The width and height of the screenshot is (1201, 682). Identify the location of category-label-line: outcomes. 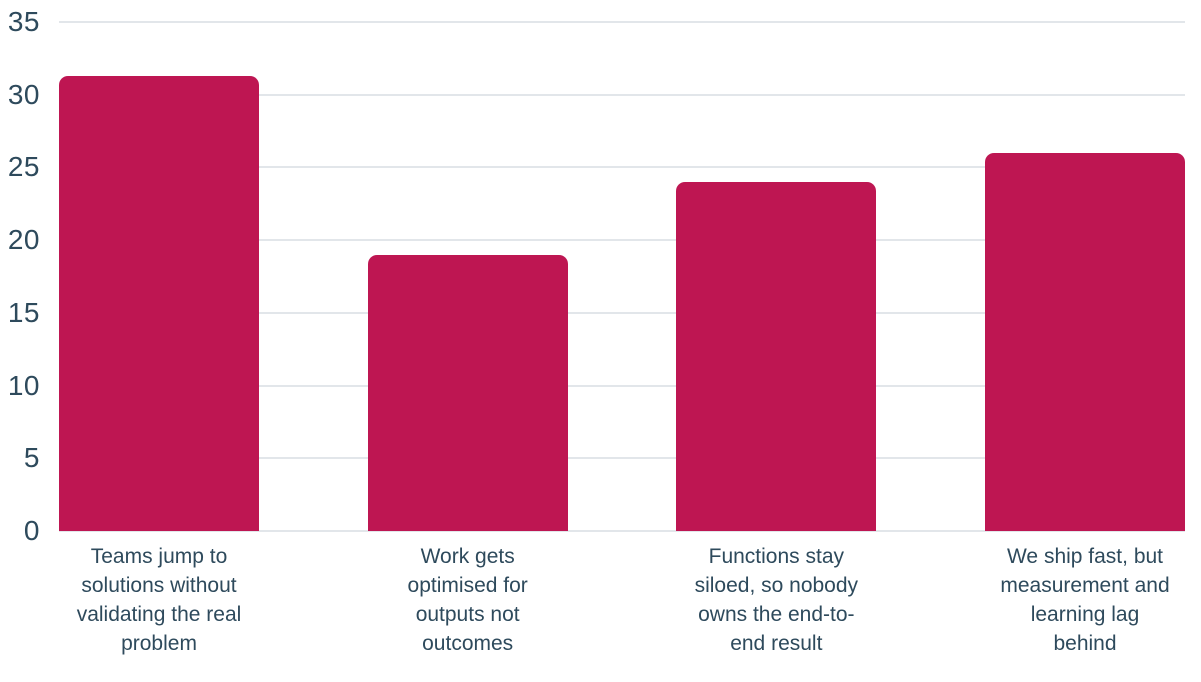
(468, 643).